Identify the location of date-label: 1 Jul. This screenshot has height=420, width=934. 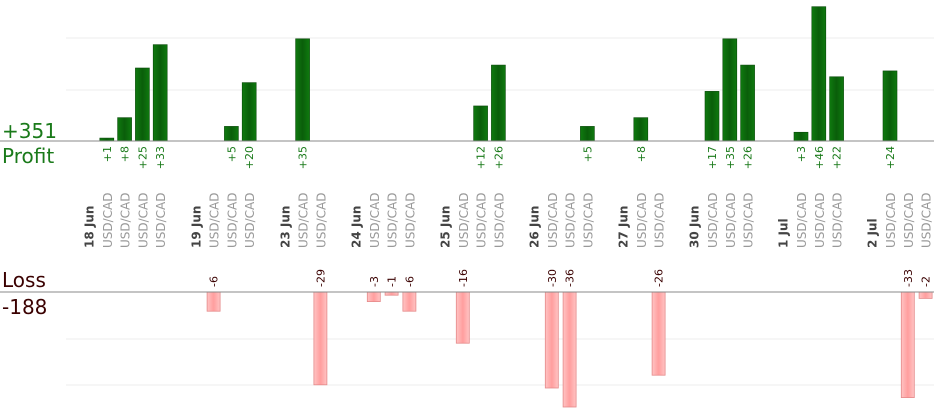
(784, 233).